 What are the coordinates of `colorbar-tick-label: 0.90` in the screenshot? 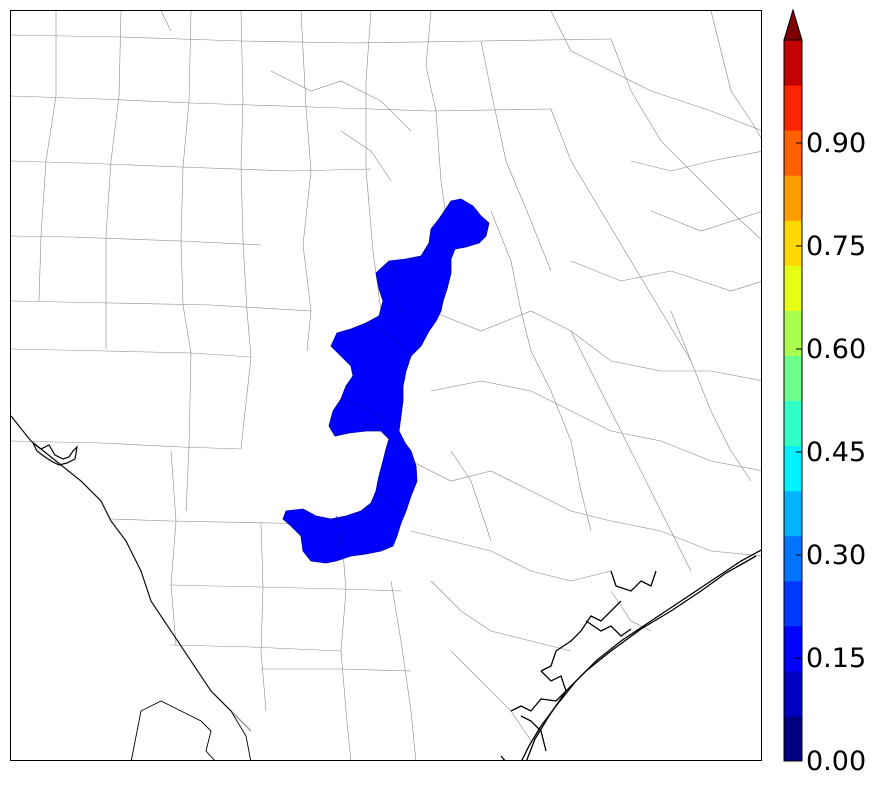 It's located at (836, 143).